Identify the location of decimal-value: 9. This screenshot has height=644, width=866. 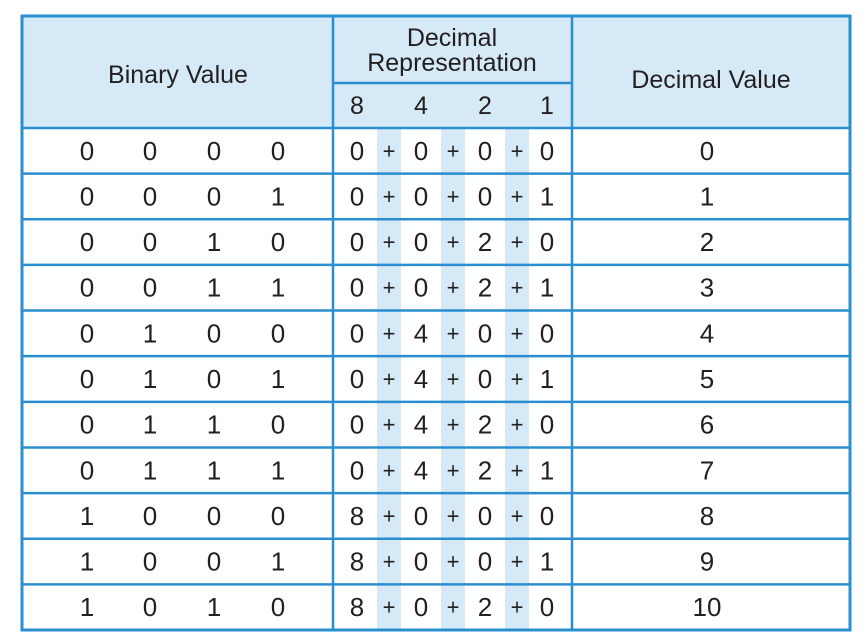
(707, 562).